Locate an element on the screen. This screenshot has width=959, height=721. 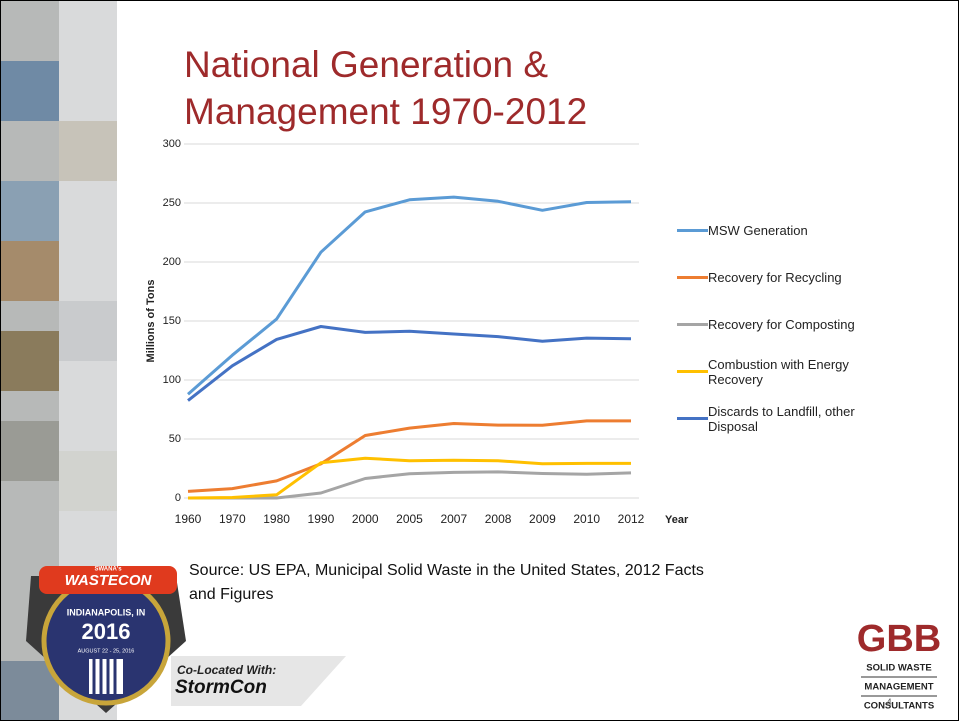
logo-text: 2016 is located at coordinates (106, 631).